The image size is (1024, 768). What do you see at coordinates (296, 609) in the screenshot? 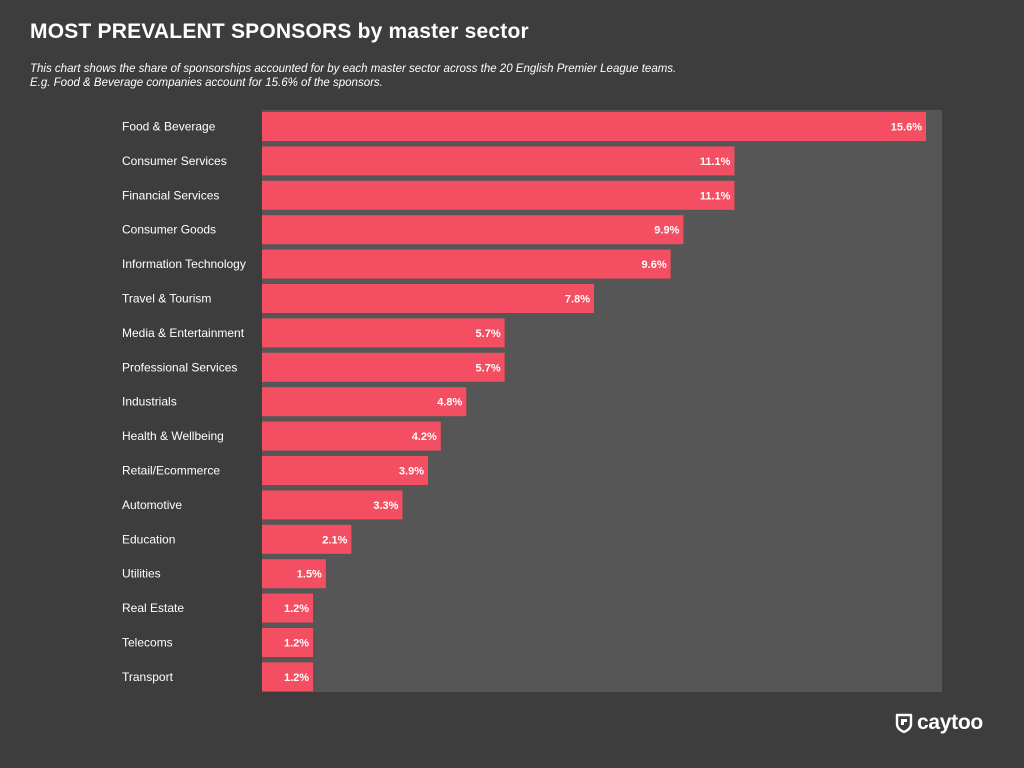
I see `value-label-real-estate: 1.2%` at bounding box center [296, 609].